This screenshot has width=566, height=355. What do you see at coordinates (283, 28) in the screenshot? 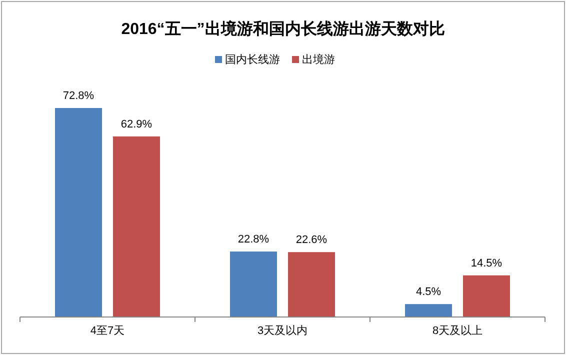
I see `chart-title: 2016“五一”出境游和国内长线游出游天数对比` at bounding box center [283, 28].